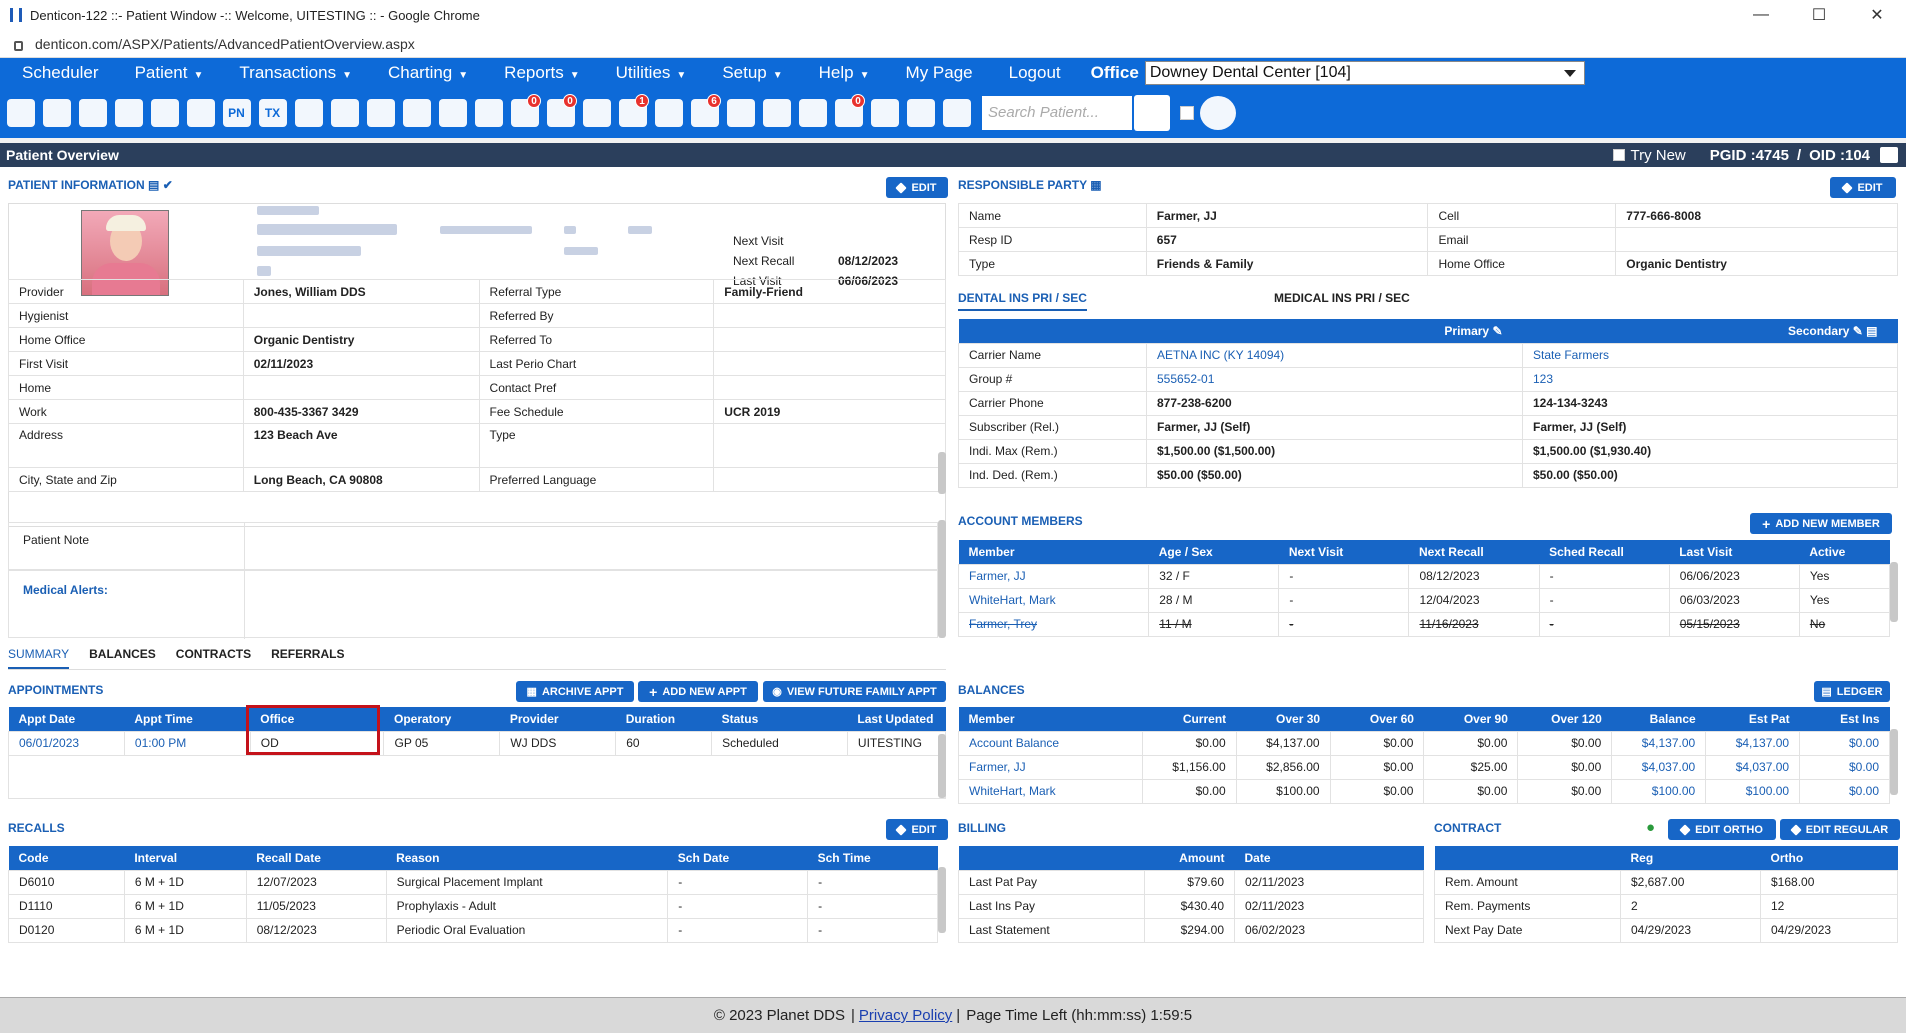 This screenshot has width=1906, height=1033. I want to click on download-icon, so click(956, 113).